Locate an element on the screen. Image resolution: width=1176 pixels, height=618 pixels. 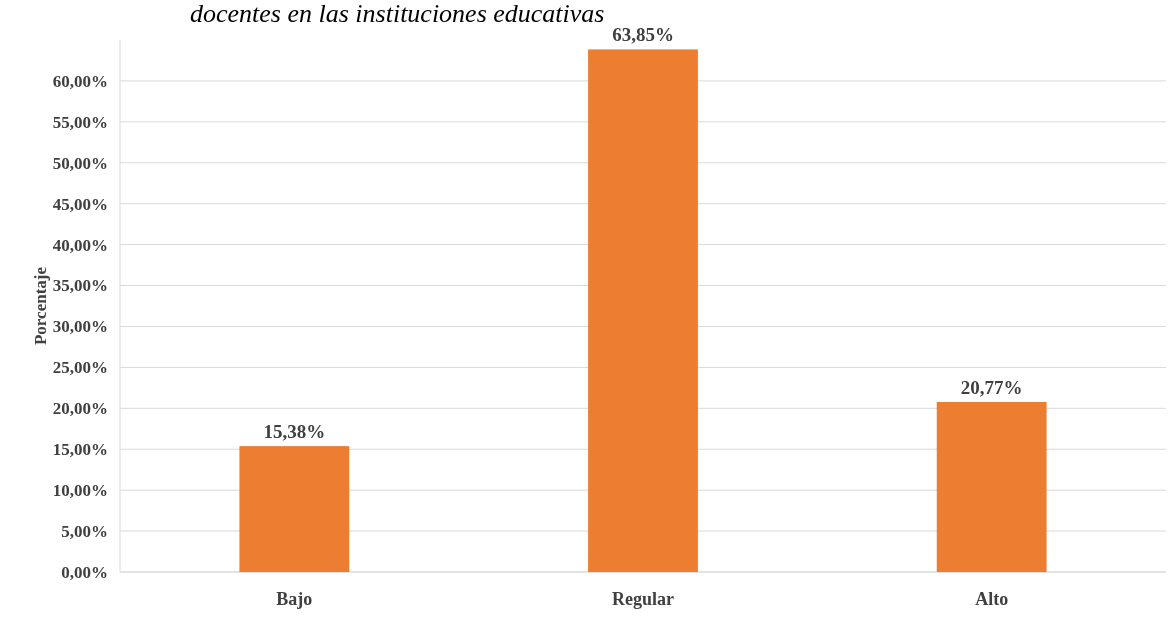
chart-title: docentes en las instituciones educativas is located at coordinates (397, 14).